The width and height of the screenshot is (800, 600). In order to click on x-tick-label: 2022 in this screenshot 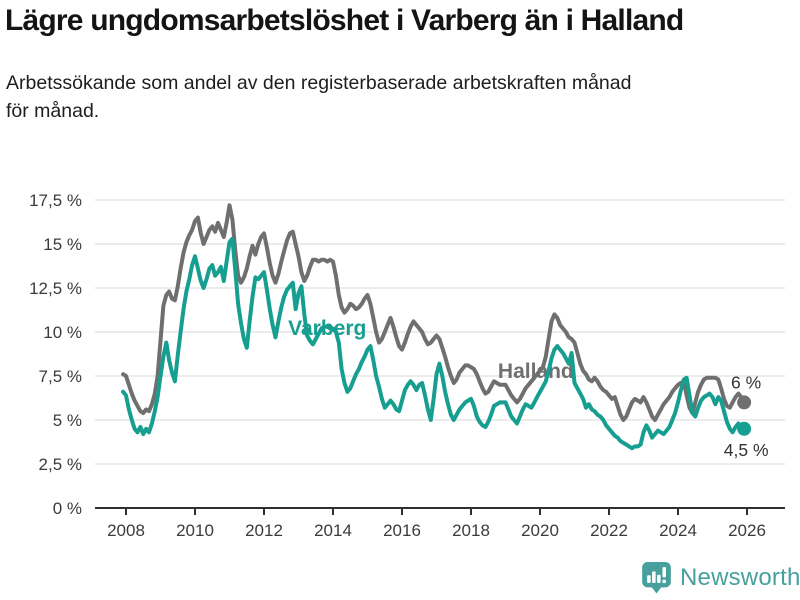, I will do `click(609, 530)`.